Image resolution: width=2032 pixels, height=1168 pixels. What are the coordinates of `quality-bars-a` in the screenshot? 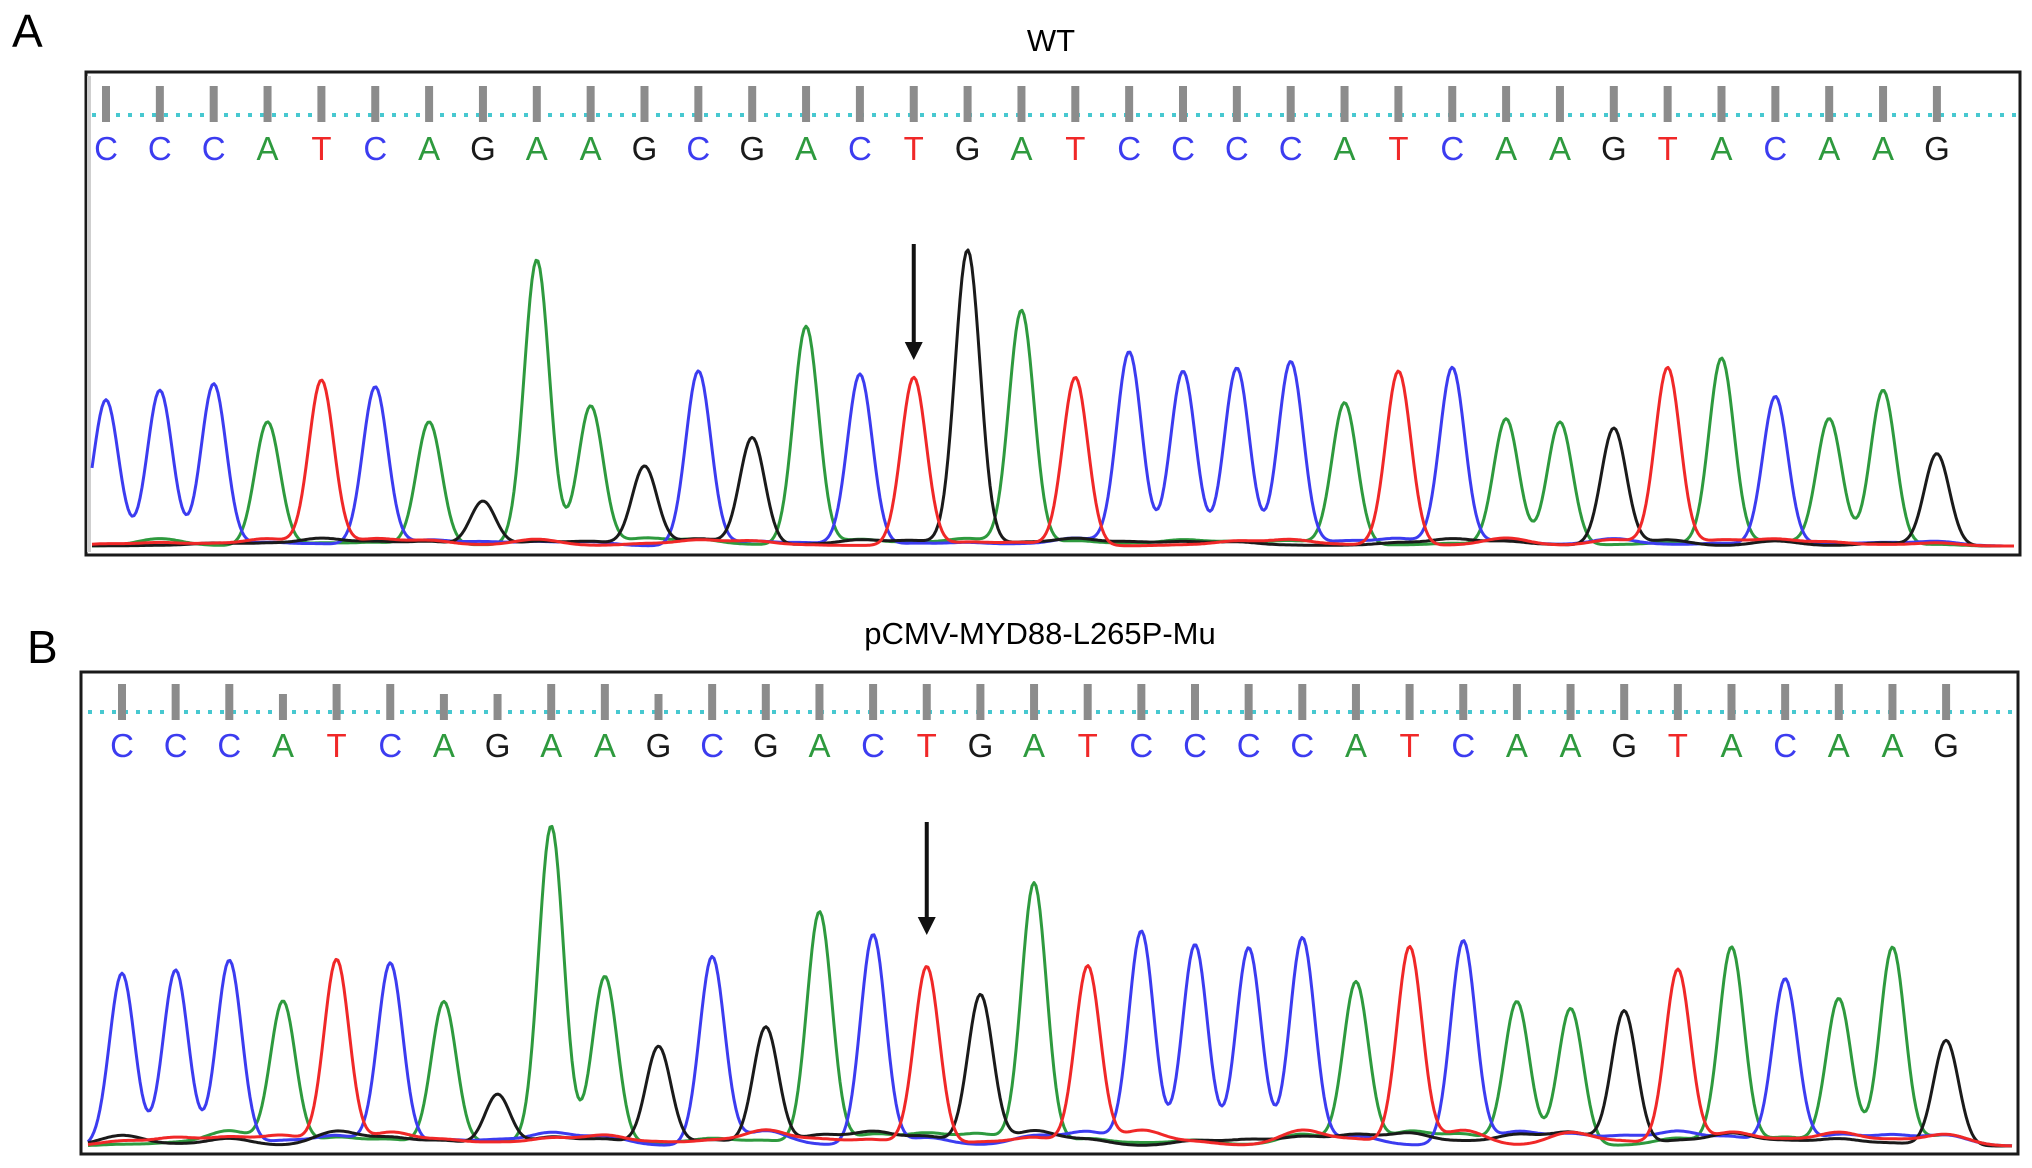 It's located at (1021, 104).